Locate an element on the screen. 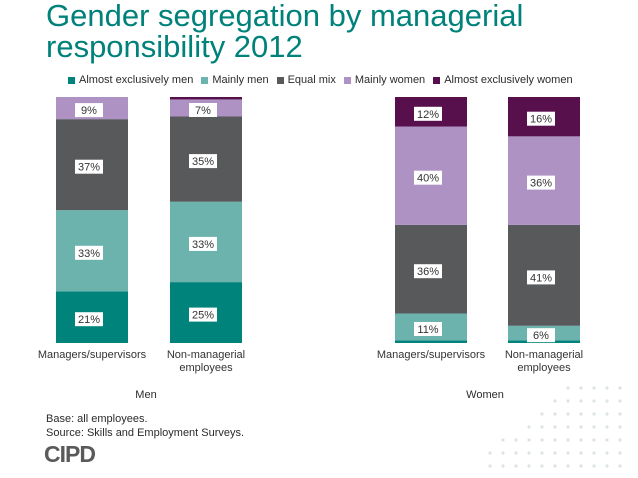  data-label: 25% is located at coordinates (203, 316).